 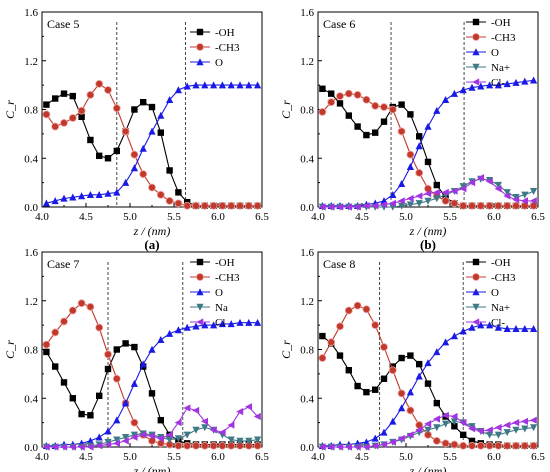 I want to click on y-tick-label: 1.6, so click(x=31, y=253).